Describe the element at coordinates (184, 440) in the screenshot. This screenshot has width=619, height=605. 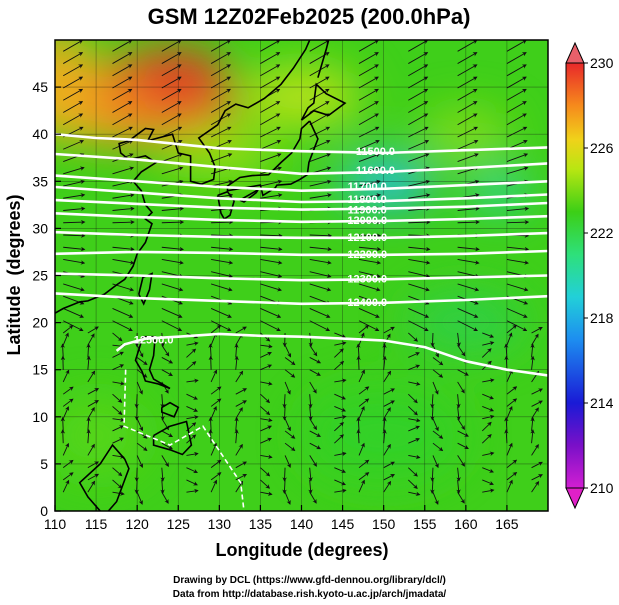
I see `boundary-dashed` at that location.